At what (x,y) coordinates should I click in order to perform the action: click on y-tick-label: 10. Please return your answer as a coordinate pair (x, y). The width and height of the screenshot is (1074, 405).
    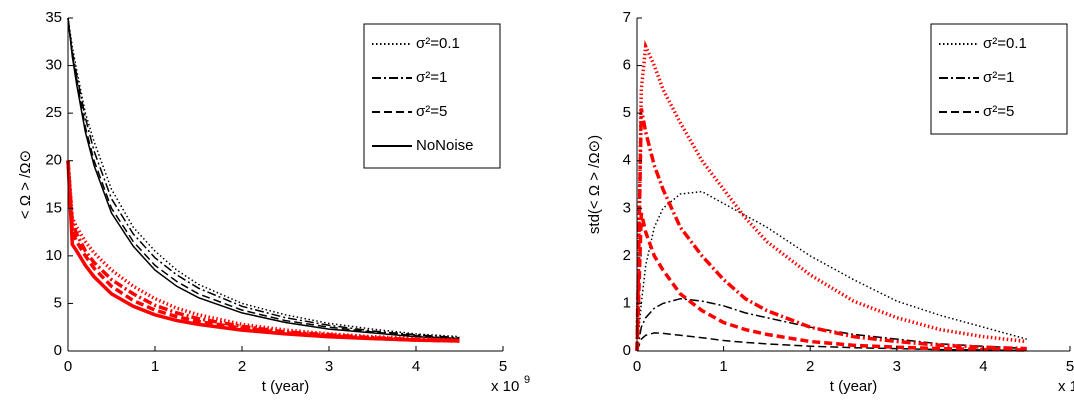
    Looking at the image, I should click on (53, 255).